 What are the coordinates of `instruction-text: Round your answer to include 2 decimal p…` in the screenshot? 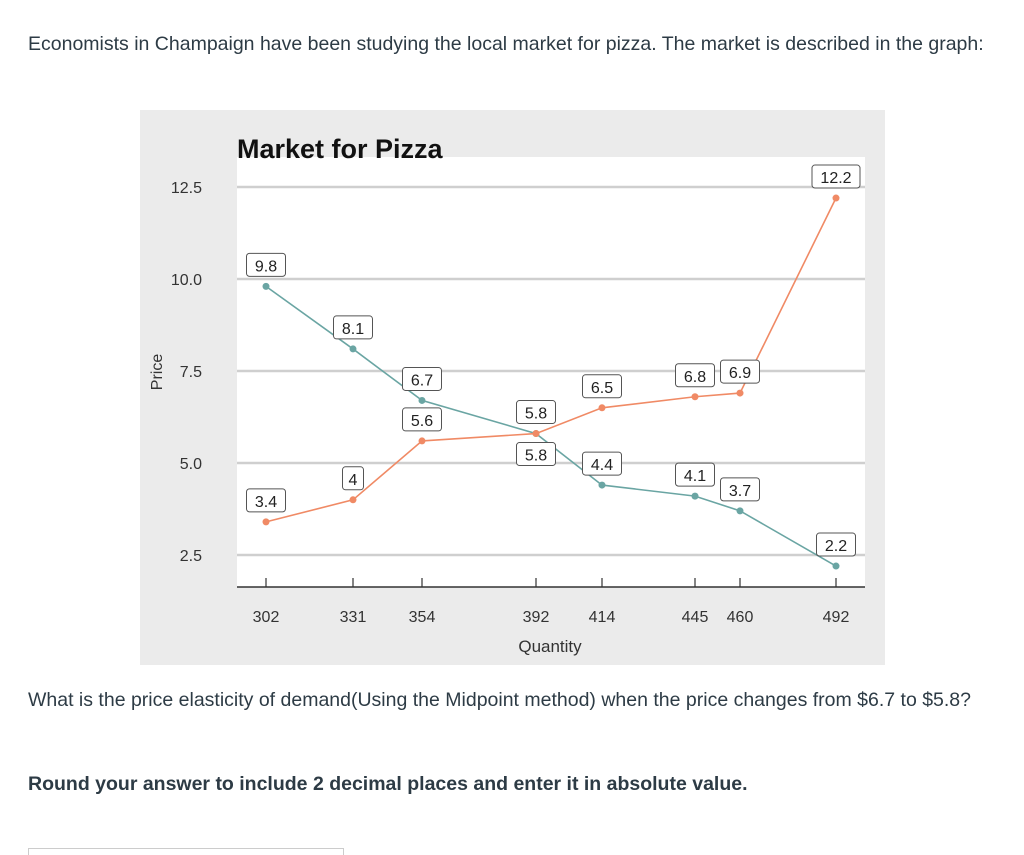 It's located at (388, 784).